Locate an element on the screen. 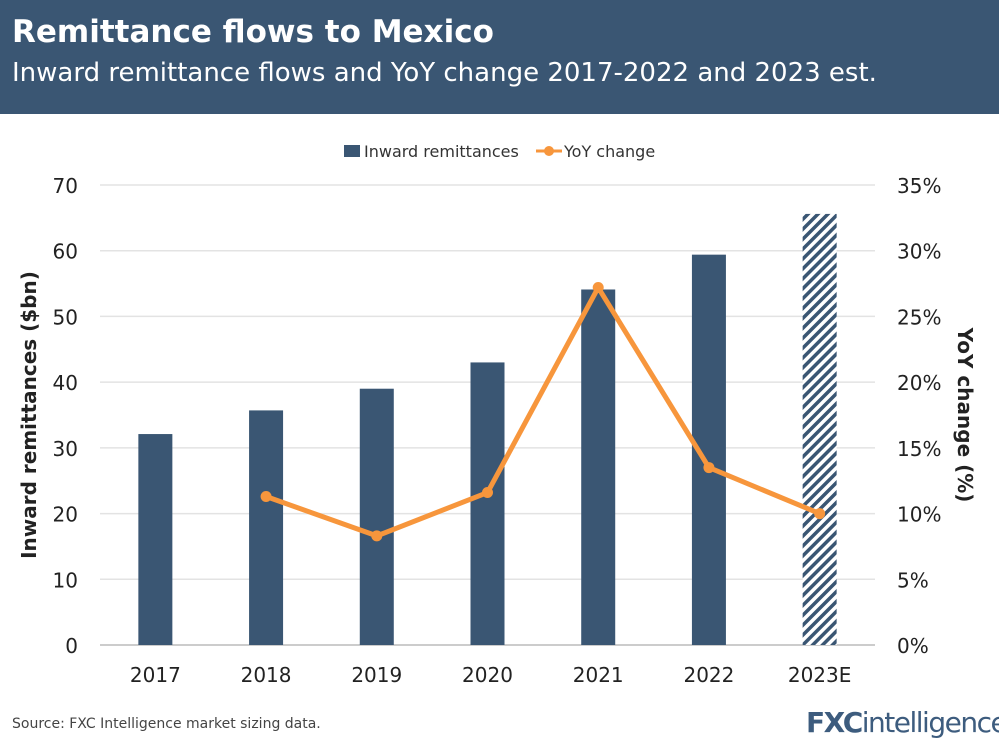 The width and height of the screenshot is (999, 749). y-axis-label: Inward remittances ($bn) is located at coordinates (29, 415).